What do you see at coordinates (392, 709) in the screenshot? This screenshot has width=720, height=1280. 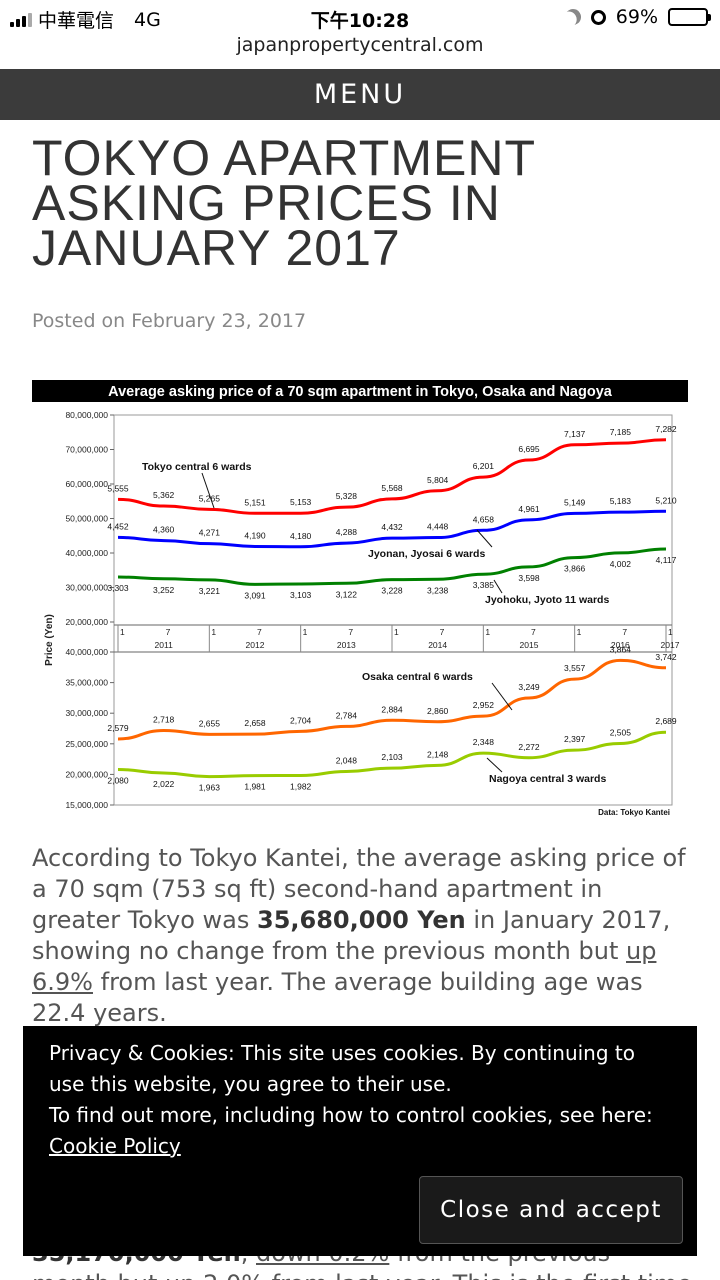 I see `data-label: 2,884` at bounding box center [392, 709].